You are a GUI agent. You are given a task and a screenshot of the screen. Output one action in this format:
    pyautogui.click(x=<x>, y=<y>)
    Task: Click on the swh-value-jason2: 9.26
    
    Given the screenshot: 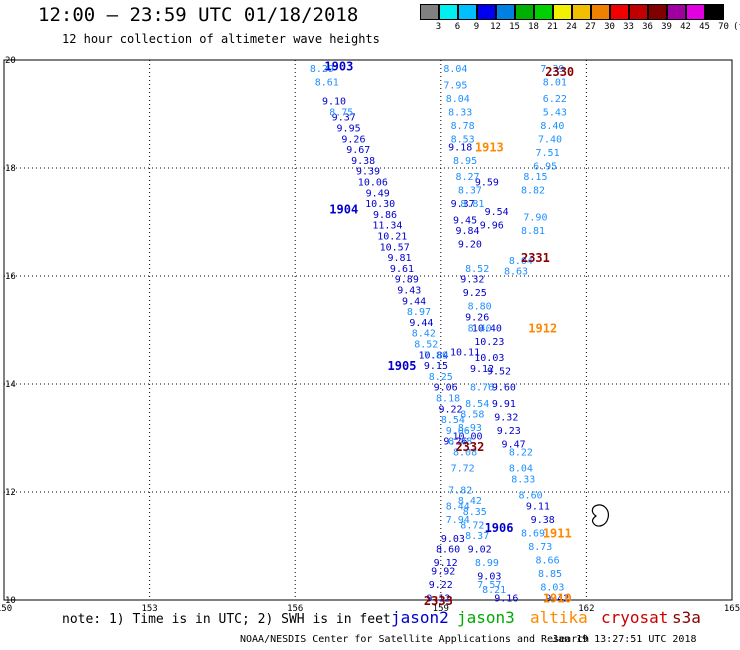 What is the action you would take?
    pyautogui.click(x=353, y=139)
    